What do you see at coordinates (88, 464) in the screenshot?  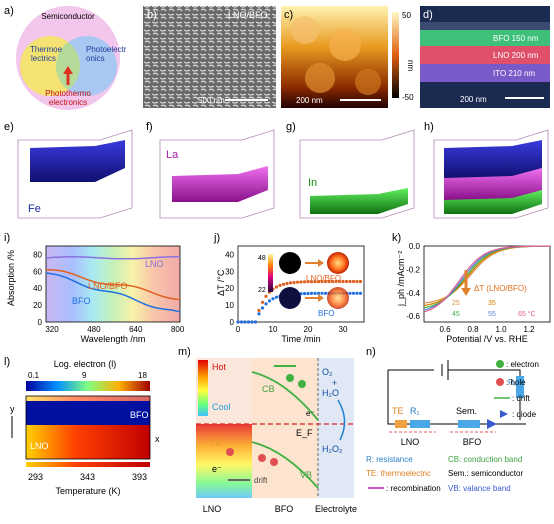 I see `l-temp-bar` at bounding box center [88, 464].